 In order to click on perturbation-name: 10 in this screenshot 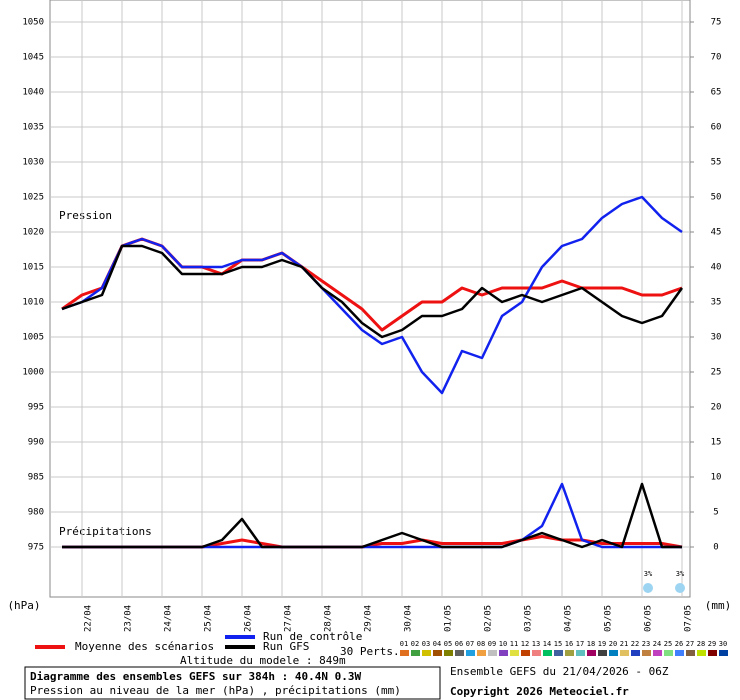, I will do `click(503, 644)`.